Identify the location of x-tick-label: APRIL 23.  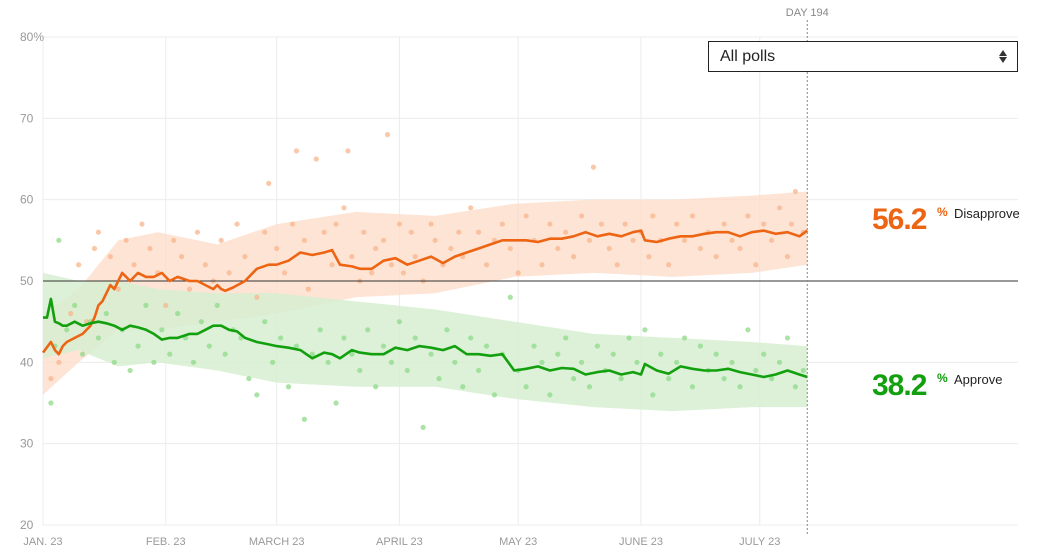
(399, 542).